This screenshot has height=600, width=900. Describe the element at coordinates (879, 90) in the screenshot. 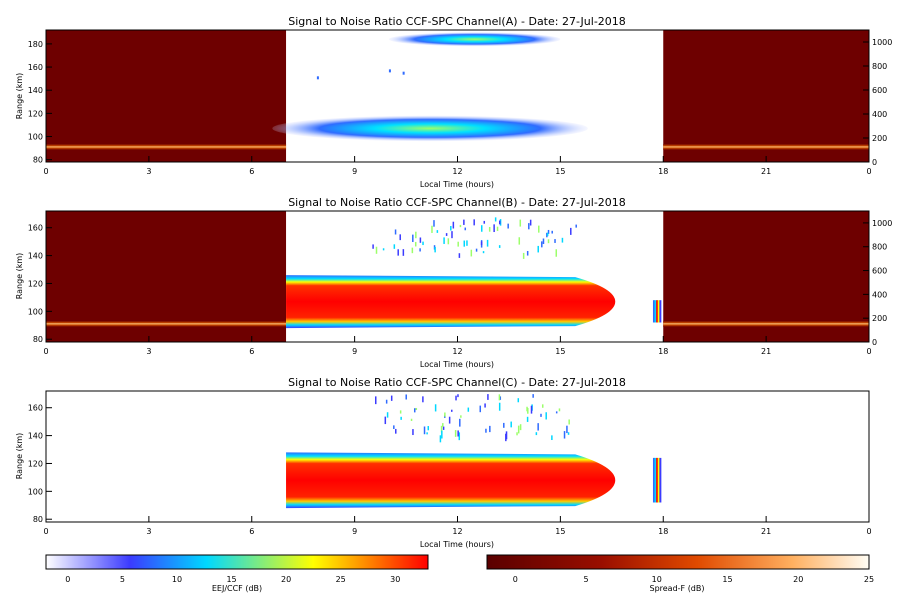

I see `right-tick-label: 600` at that location.